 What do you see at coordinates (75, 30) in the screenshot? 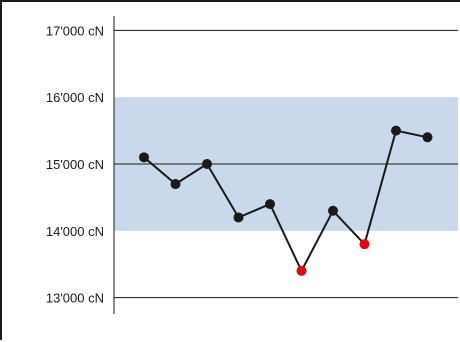
I see `y-tick-label: 17'000 cN` at bounding box center [75, 30].